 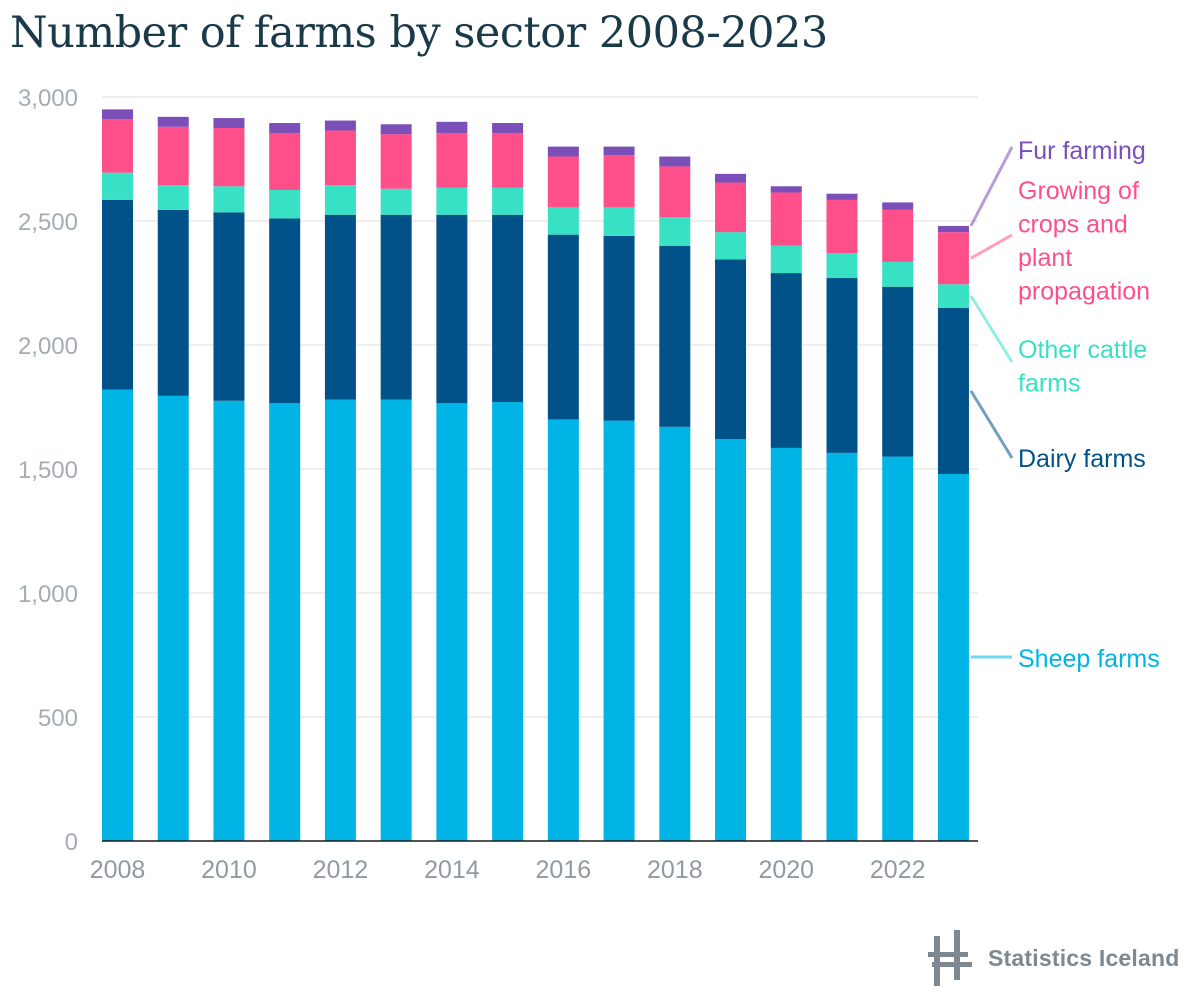 What do you see at coordinates (1084, 241) in the screenshot?
I see `legend-label: Growing of crops and plant propagation` at bounding box center [1084, 241].